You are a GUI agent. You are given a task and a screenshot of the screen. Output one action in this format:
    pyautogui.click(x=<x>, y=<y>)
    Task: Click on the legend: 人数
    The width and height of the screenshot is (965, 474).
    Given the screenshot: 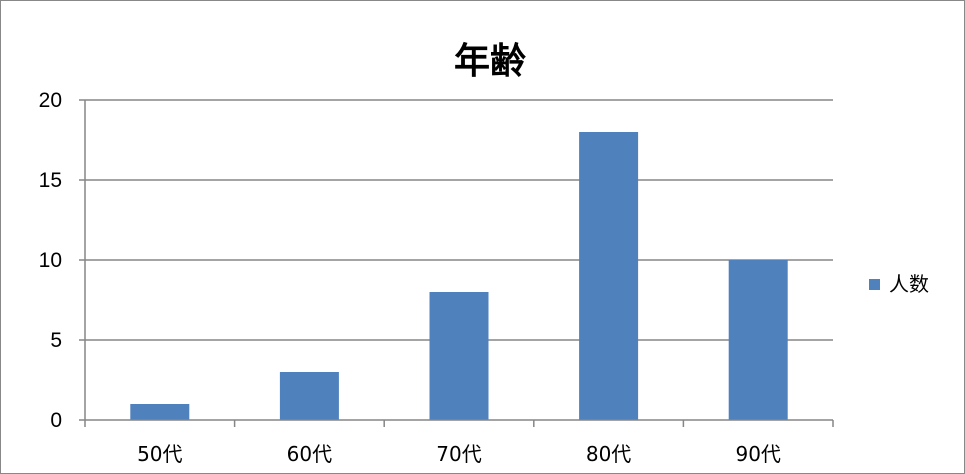 What is the action you would take?
    pyautogui.click(x=899, y=284)
    